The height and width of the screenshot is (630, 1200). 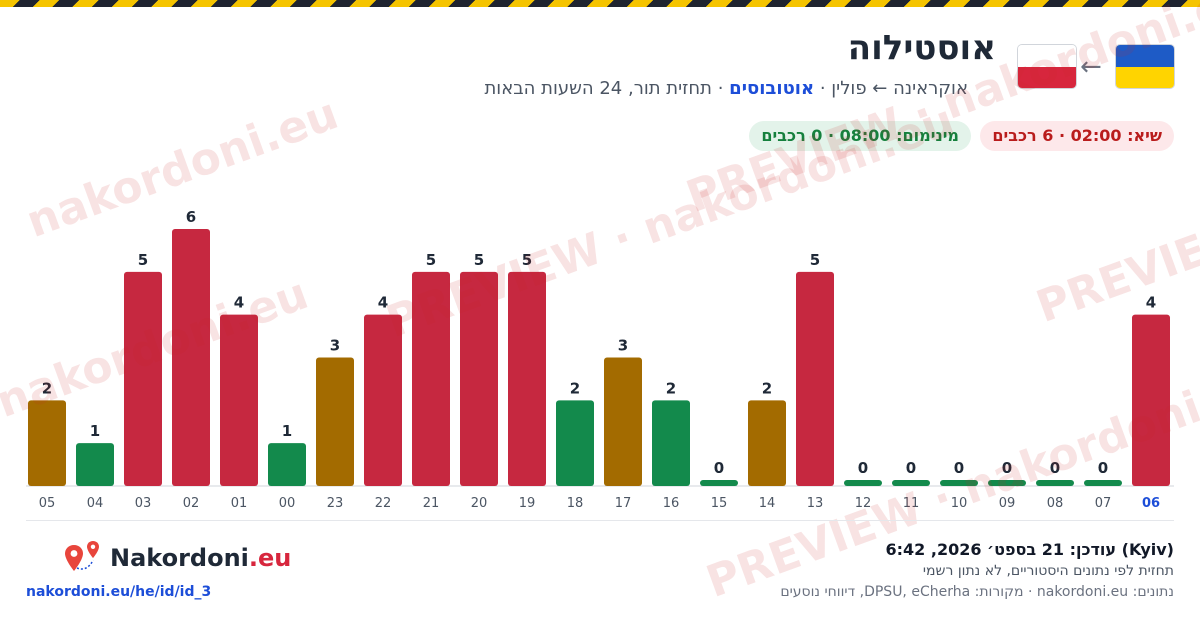 I want to click on logo-name: Nakordoni, so click(x=179, y=558).